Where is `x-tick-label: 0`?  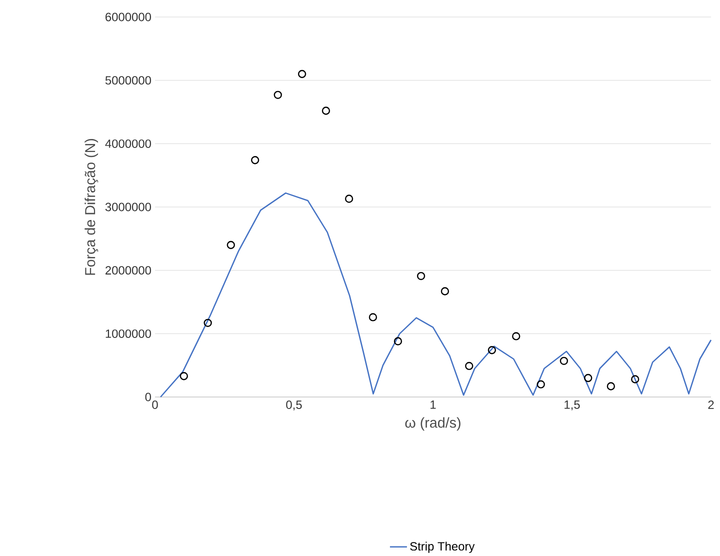
x-tick-label: 0 is located at coordinates (155, 404).